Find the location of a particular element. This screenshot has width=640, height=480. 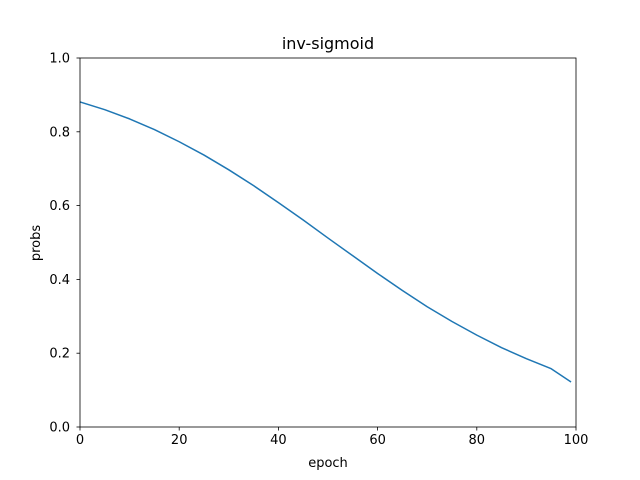

y-tick-label: 0.8 is located at coordinates (59, 132).